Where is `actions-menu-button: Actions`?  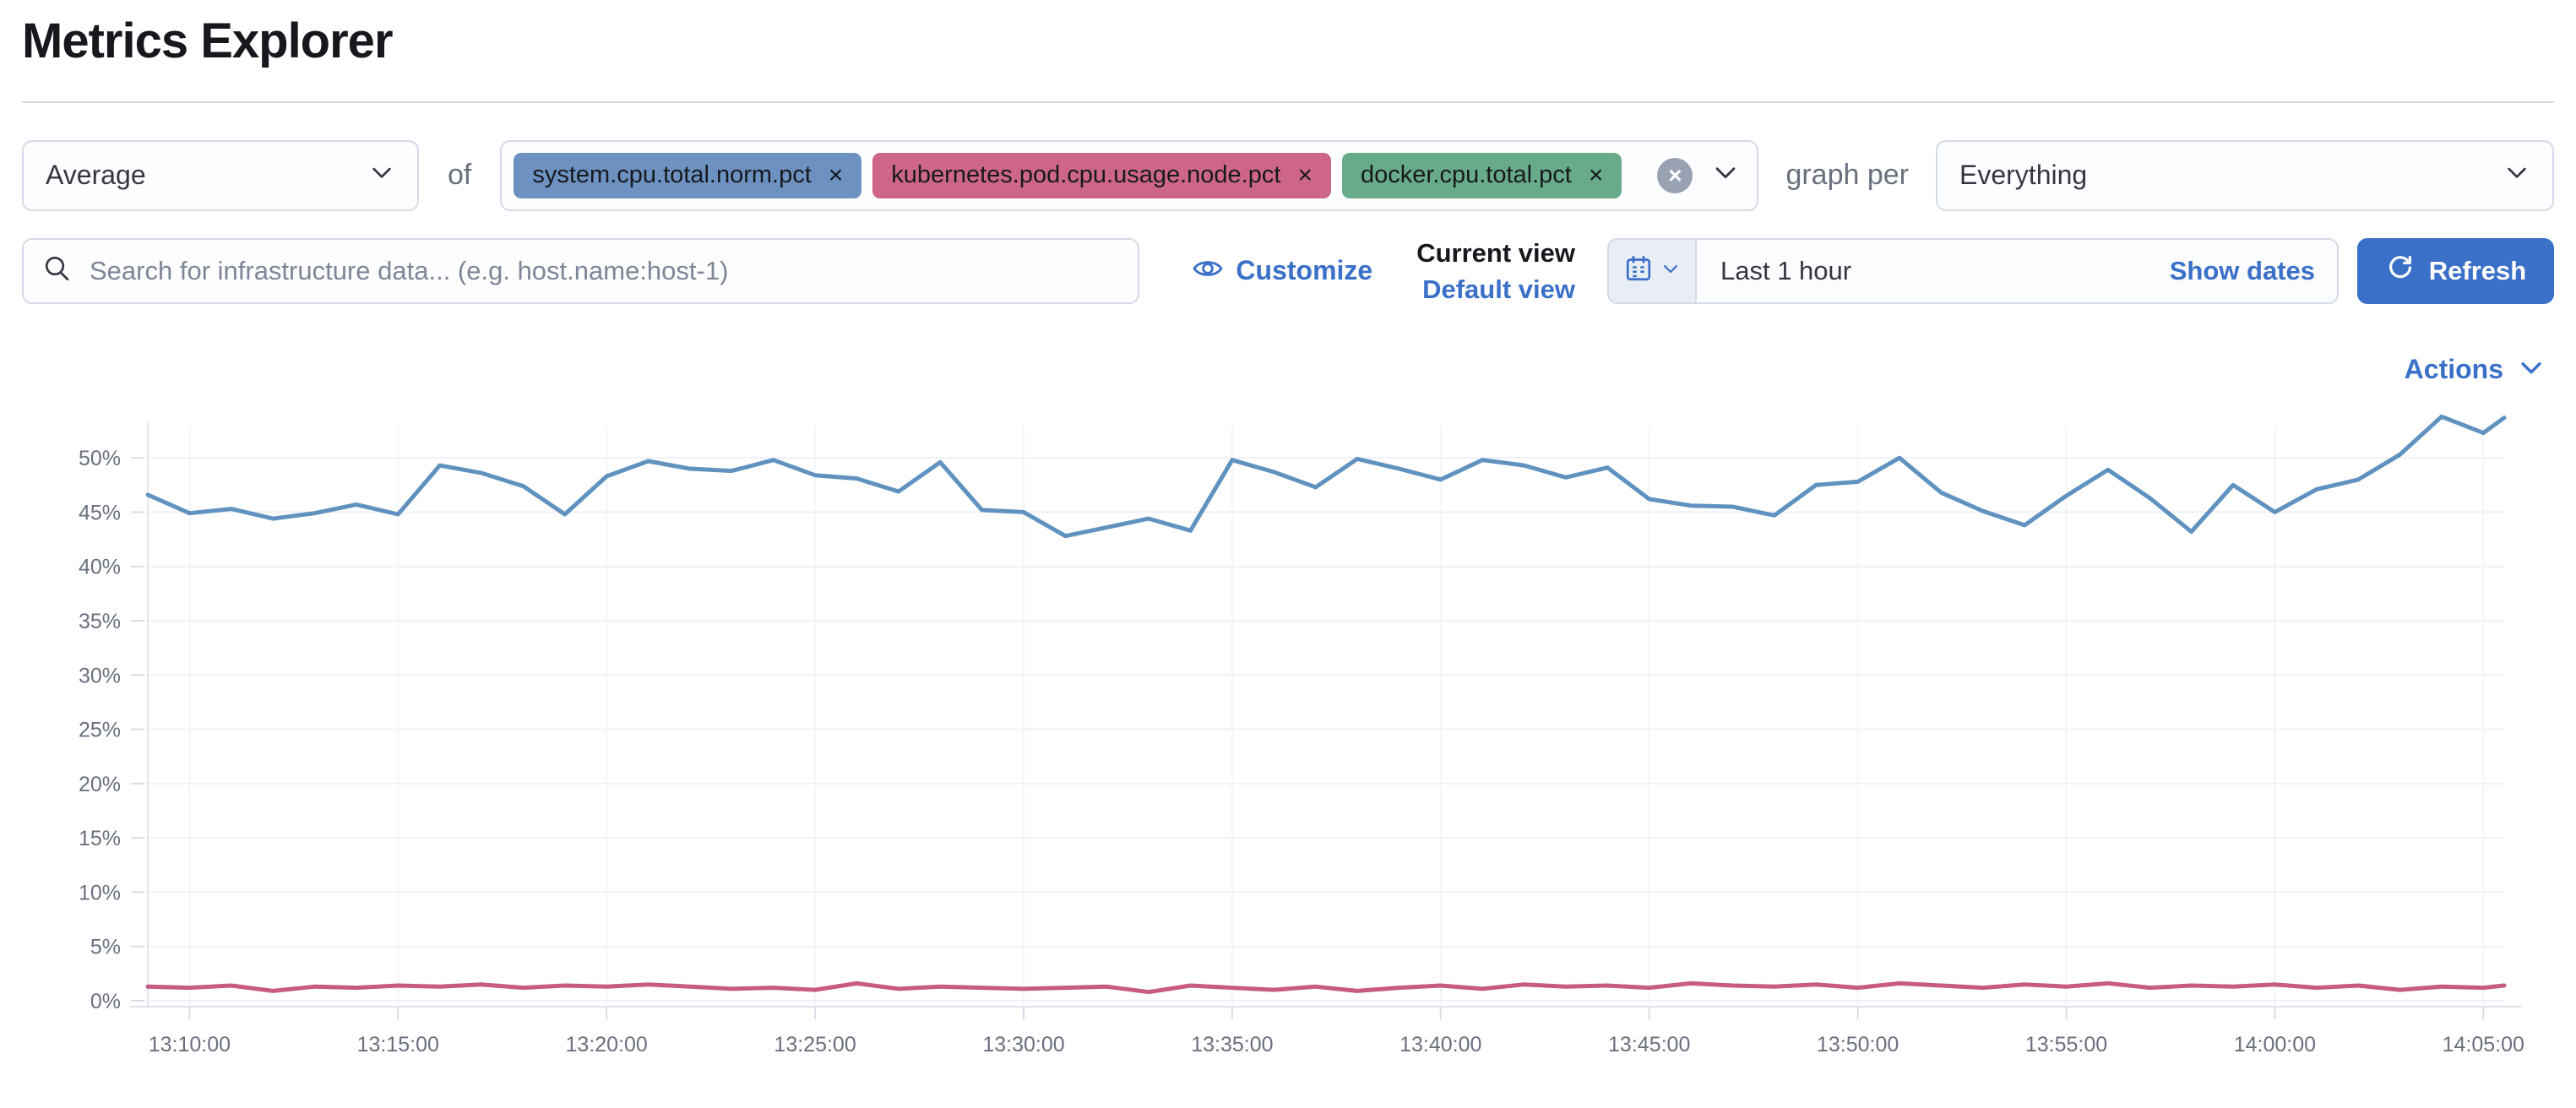 actions-menu-button: Actions is located at coordinates (2475, 369).